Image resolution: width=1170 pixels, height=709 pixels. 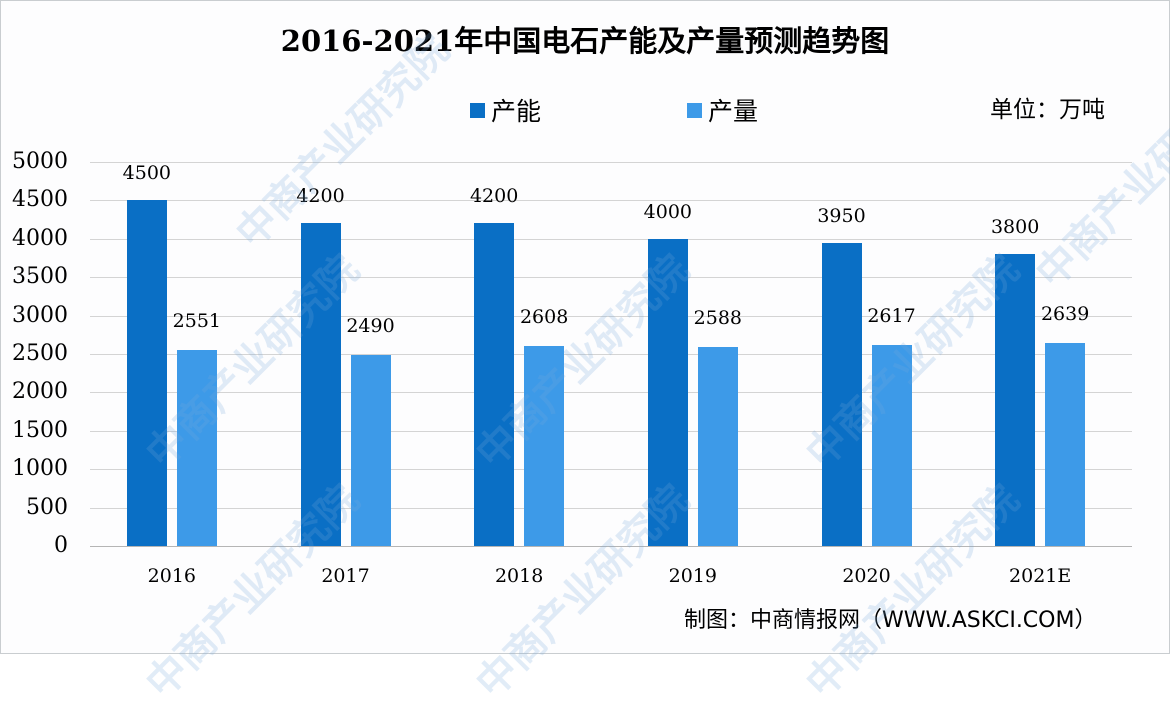 What do you see at coordinates (1015, 227) in the screenshot?
I see `data-label: 3800` at bounding box center [1015, 227].